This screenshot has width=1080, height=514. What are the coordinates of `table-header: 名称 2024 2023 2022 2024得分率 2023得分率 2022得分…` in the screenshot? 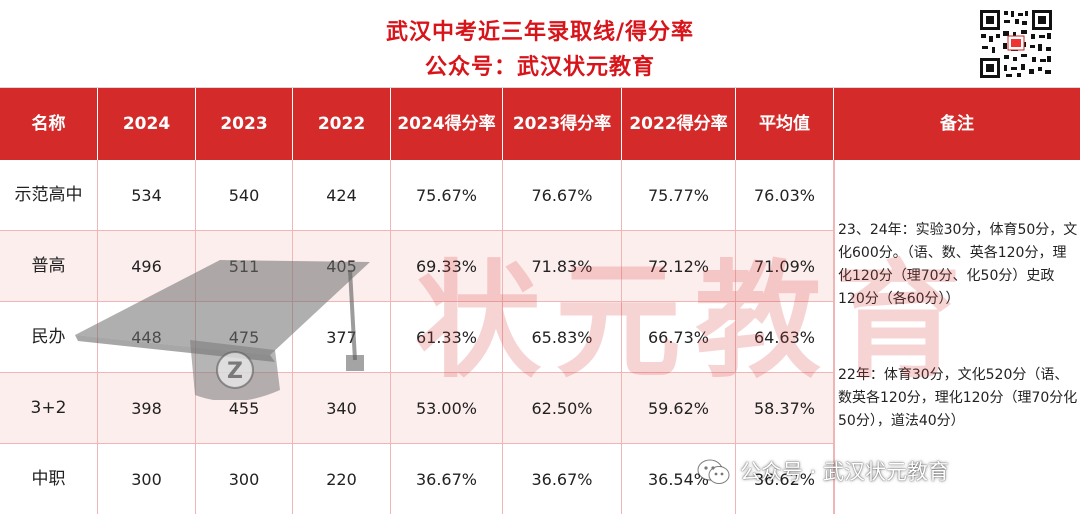 It's located at (540, 124).